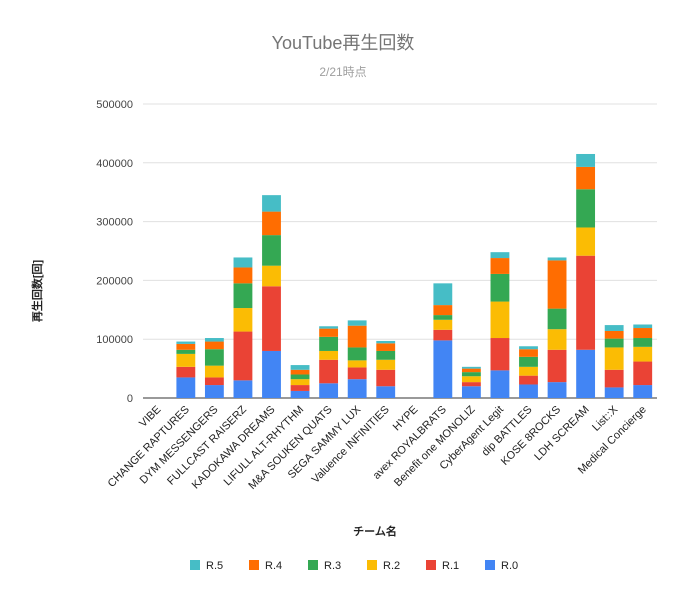 The height and width of the screenshot is (608, 687). What do you see at coordinates (130, 399) in the screenshot?
I see `y-tick-label: 0` at bounding box center [130, 399].